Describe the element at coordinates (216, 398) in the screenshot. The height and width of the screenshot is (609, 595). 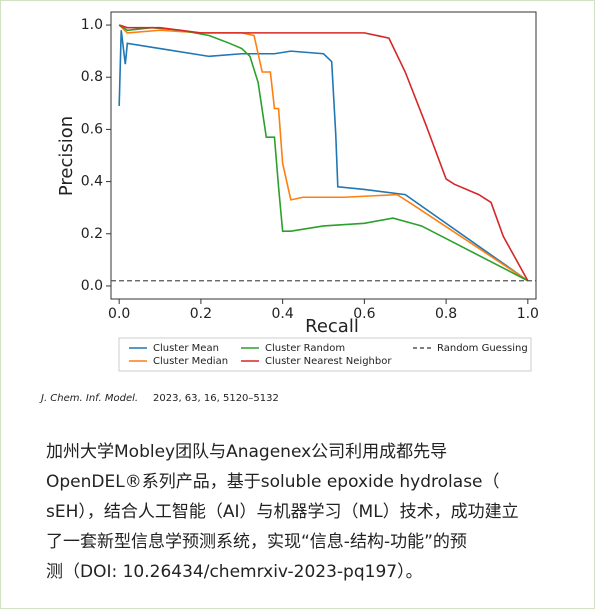
I see `citation-details: 2023, 63, 16, 5120–5132` at that location.